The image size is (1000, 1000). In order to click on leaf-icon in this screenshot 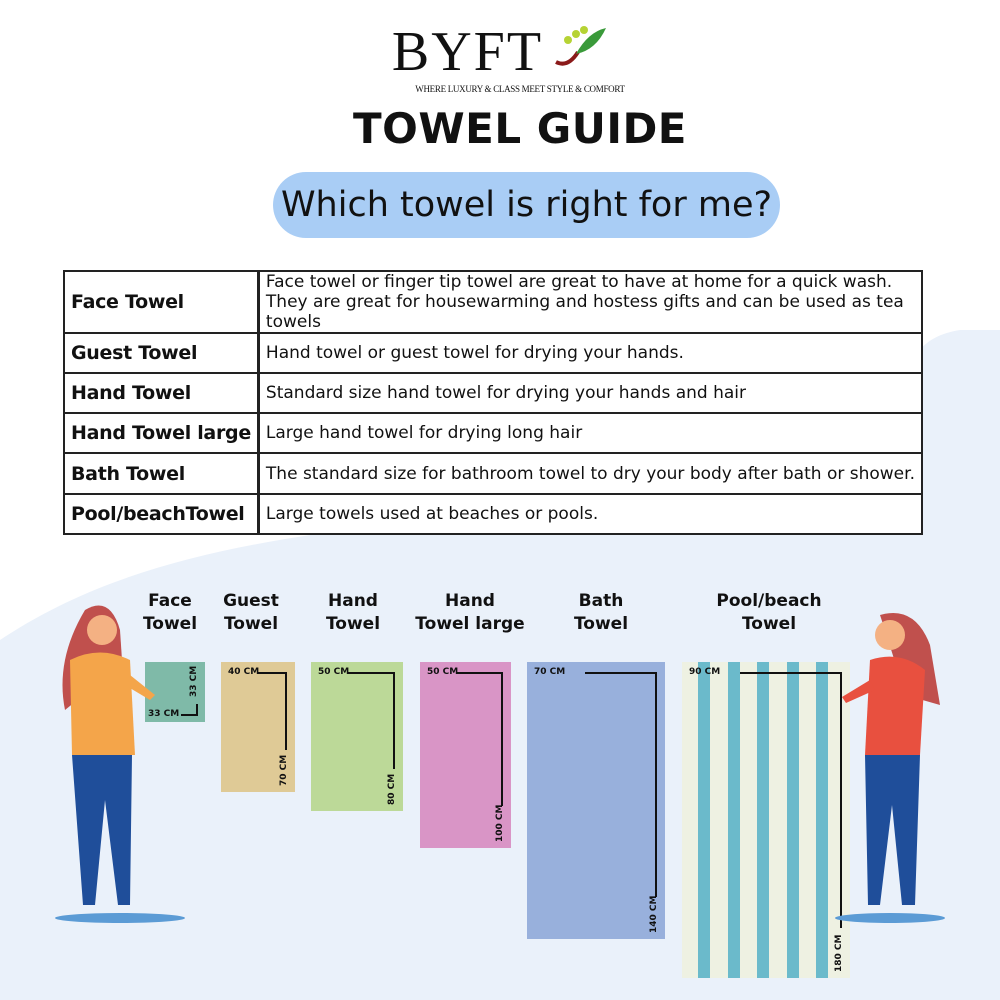, I will do `click(581, 46)`.